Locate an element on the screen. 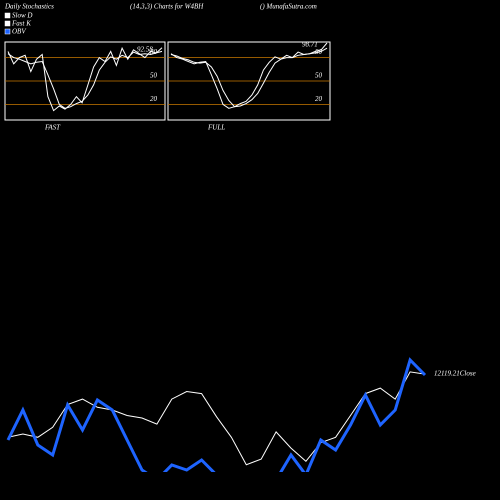  header-subtitle: (14,3,3) Charts for W4BH is located at coordinates (167, 7).